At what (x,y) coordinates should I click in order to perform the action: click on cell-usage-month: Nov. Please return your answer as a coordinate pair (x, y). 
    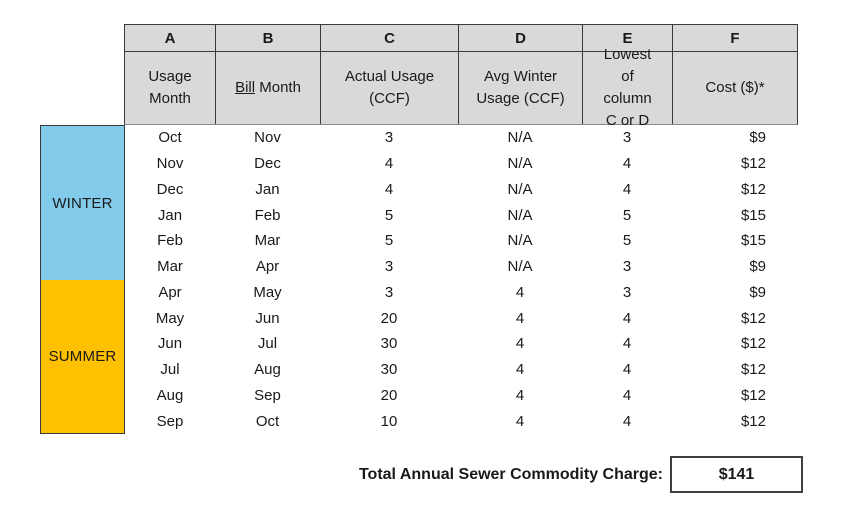
    Looking at the image, I should click on (170, 164).